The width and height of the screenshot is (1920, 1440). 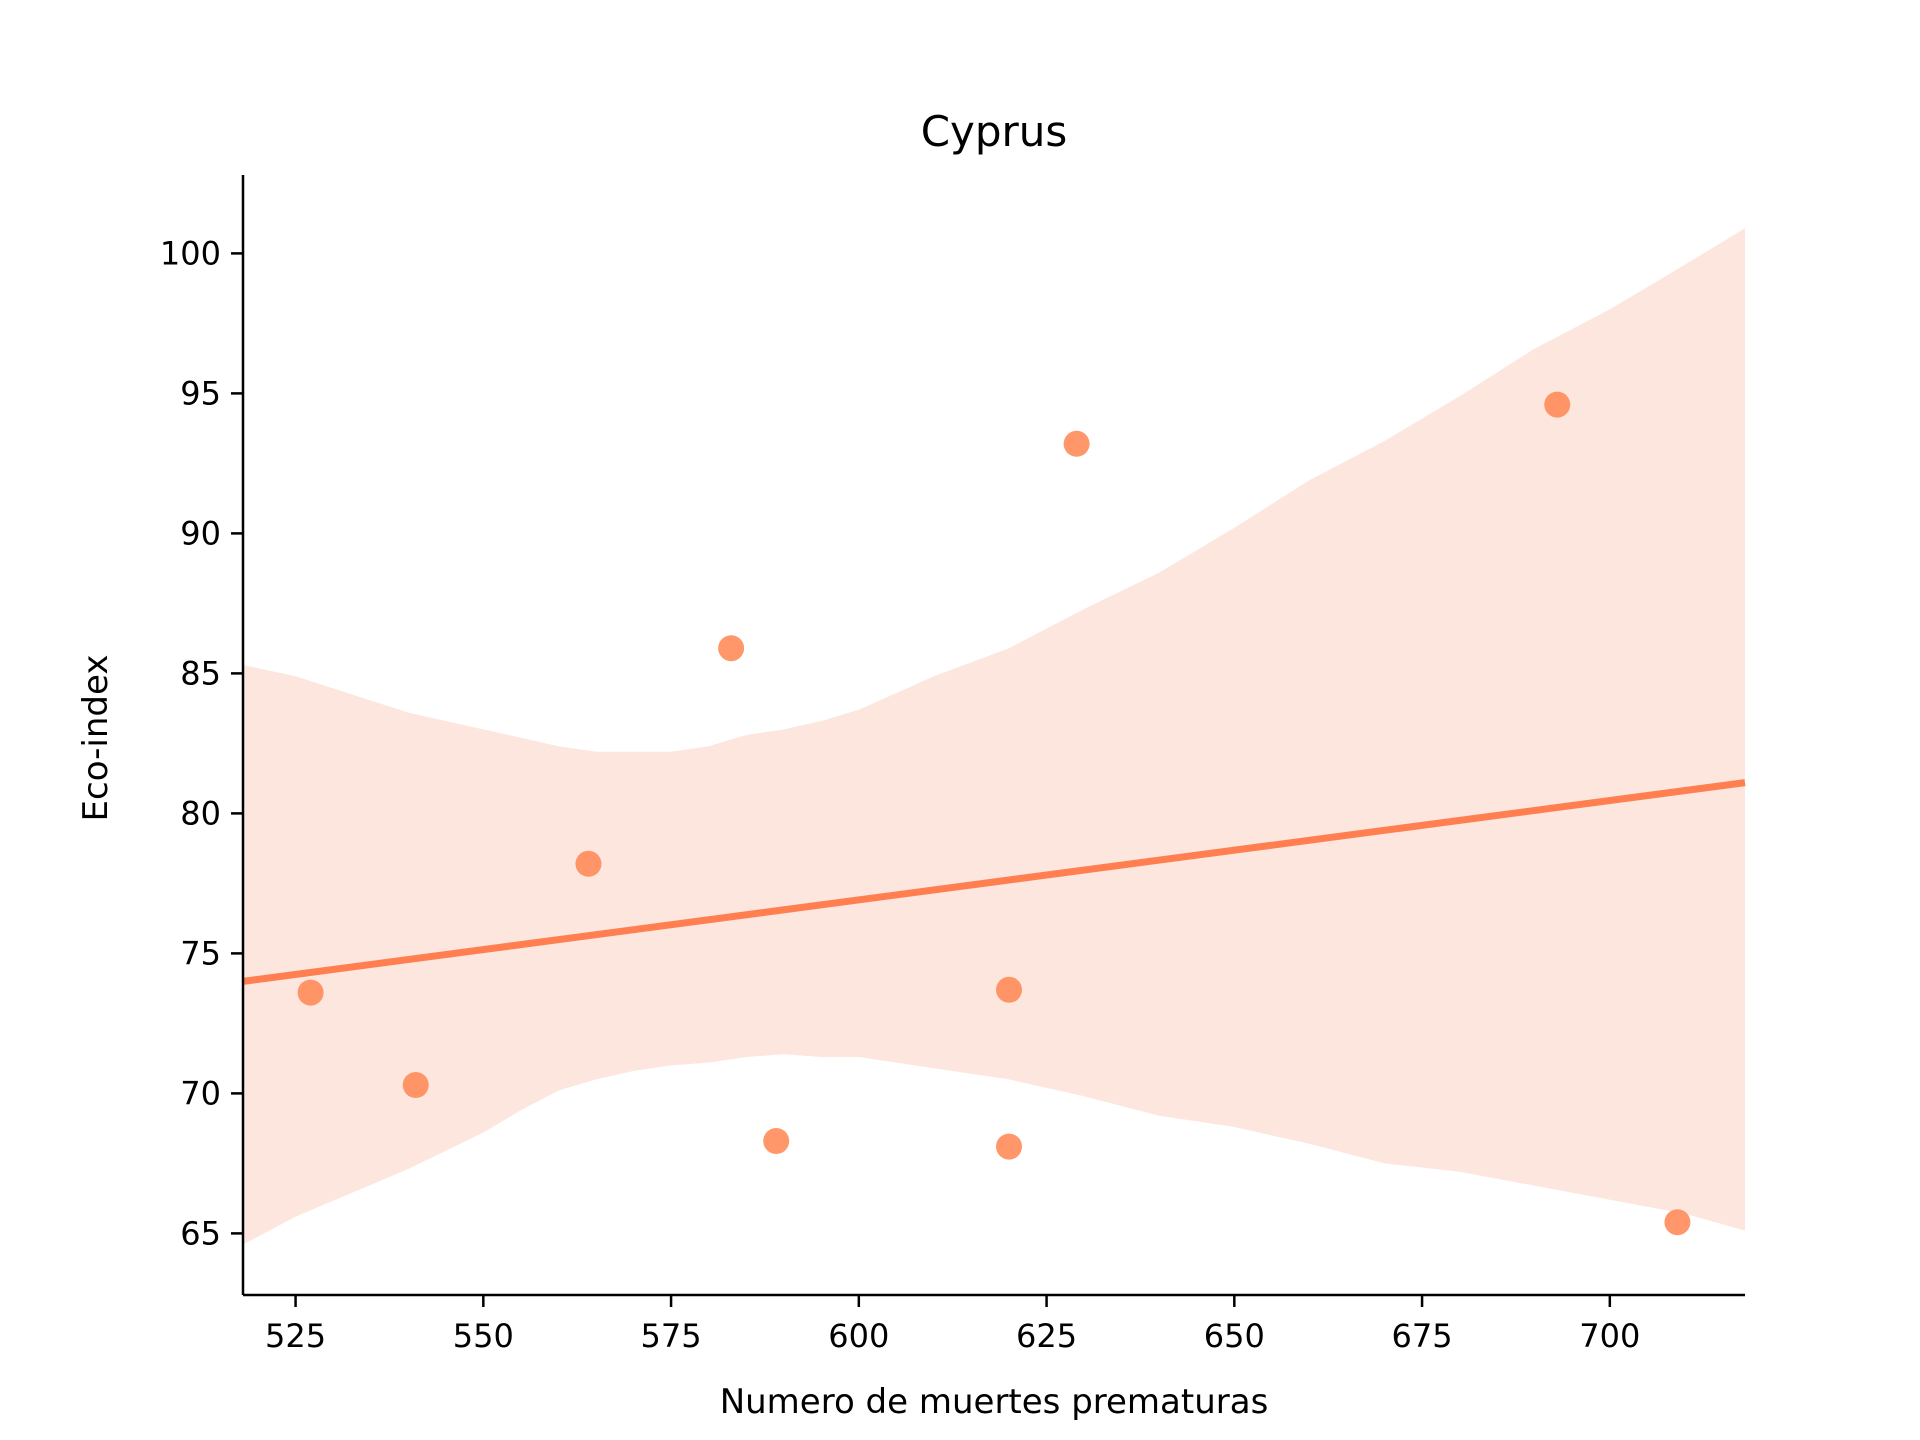 What do you see at coordinates (200, 393) in the screenshot?
I see `y-tick-label: 95` at bounding box center [200, 393].